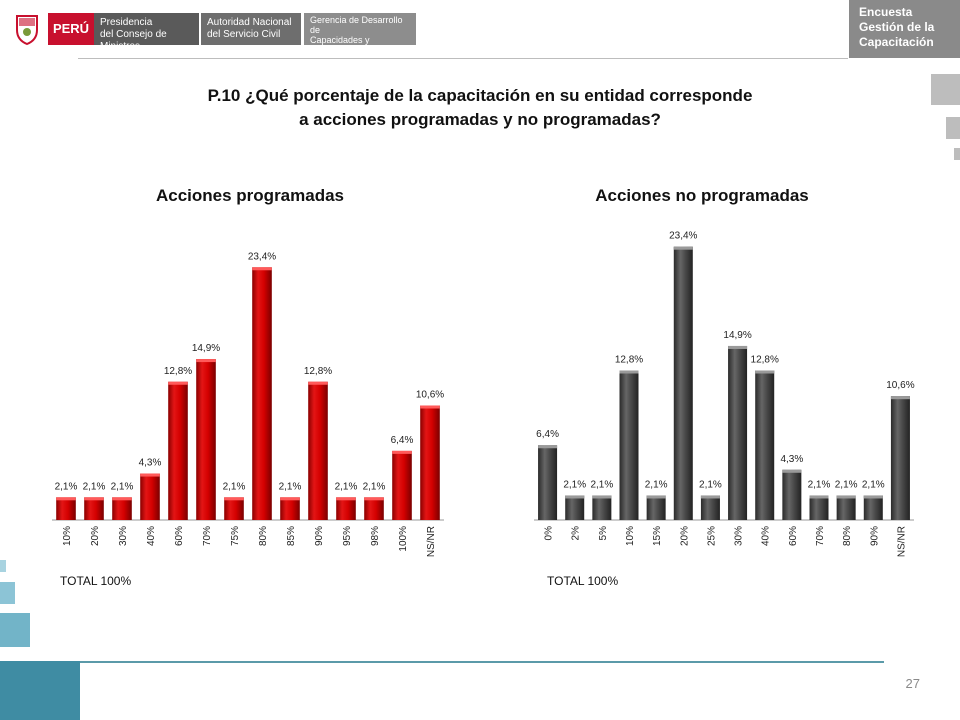 This screenshot has height=720, width=960. I want to click on survey-tag-line1: Encuesta, so click(886, 12).